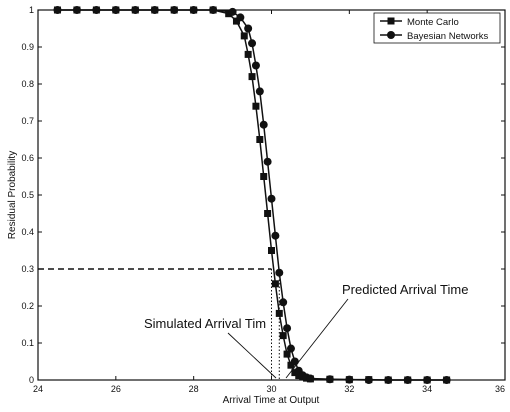  Describe the element at coordinates (427, 389) in the screenshot. I see `x-tick-label: 34` at that location.